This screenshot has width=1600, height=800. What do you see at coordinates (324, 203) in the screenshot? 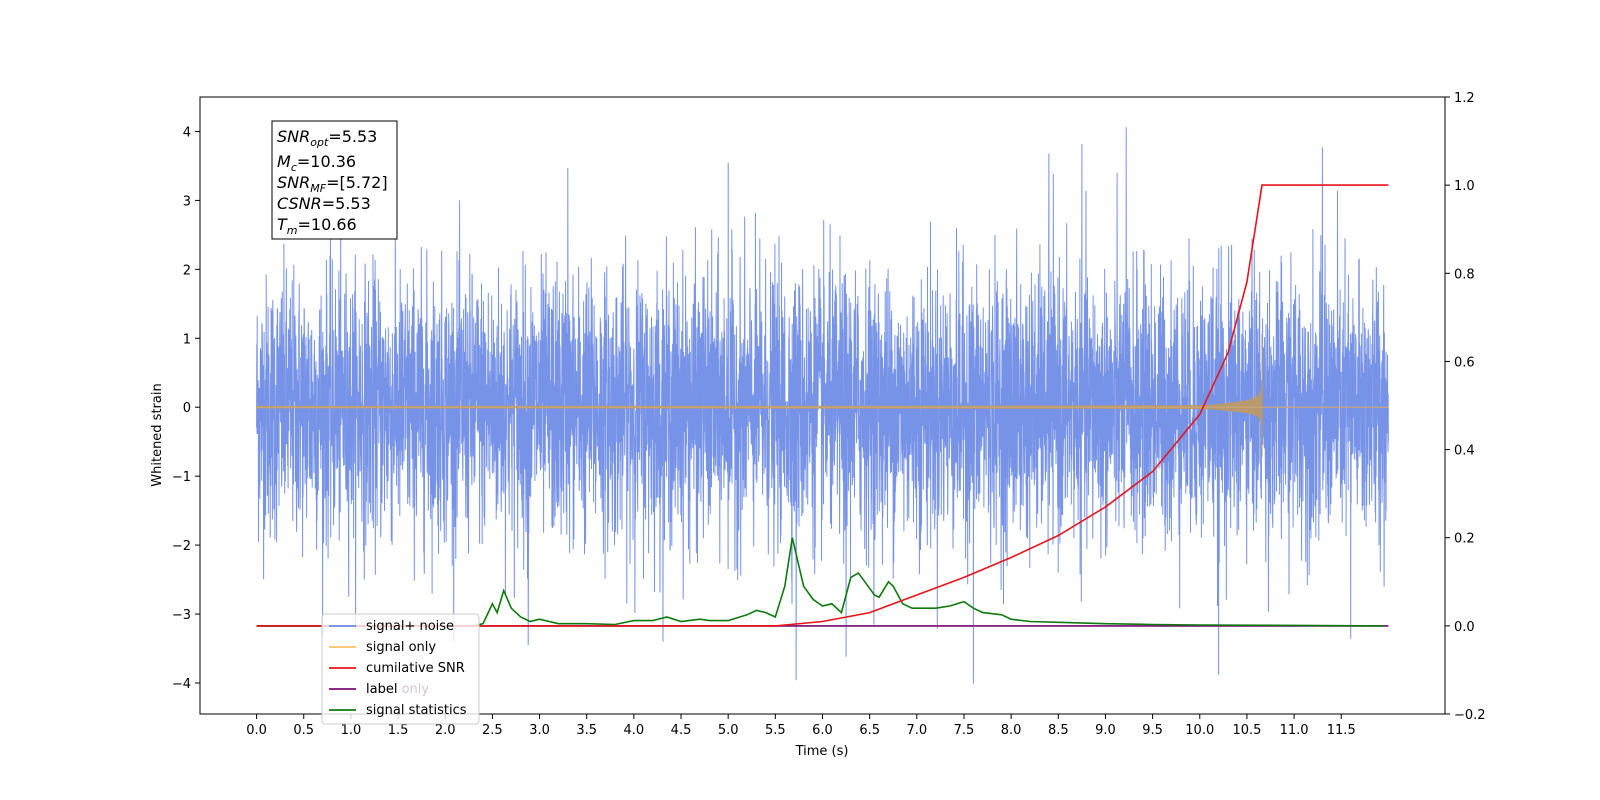
I see `info-csnr: CSNR=5.53` at bounding box center [324, 203].